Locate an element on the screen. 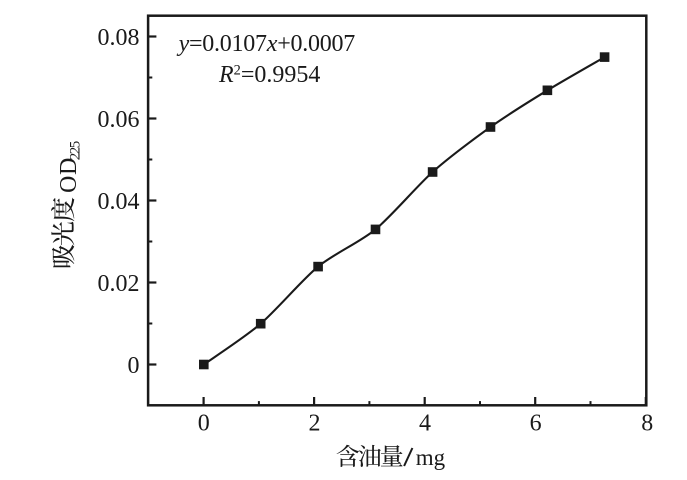  svg-text: 225 is located at coordinates (75, 150).